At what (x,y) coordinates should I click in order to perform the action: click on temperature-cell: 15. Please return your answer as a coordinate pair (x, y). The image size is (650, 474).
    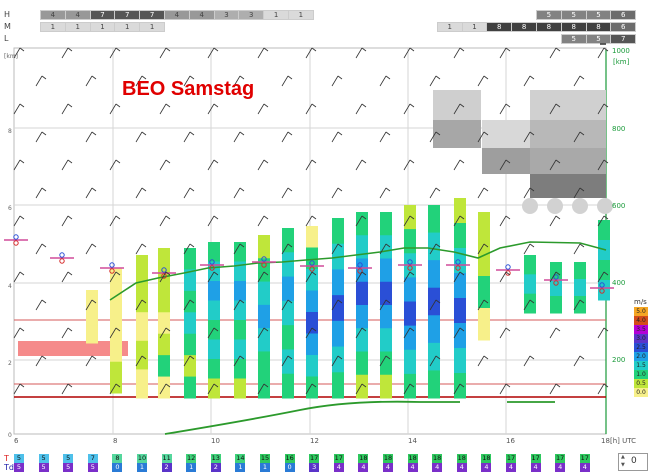
    Looking at the image, I should click on (265, 458).